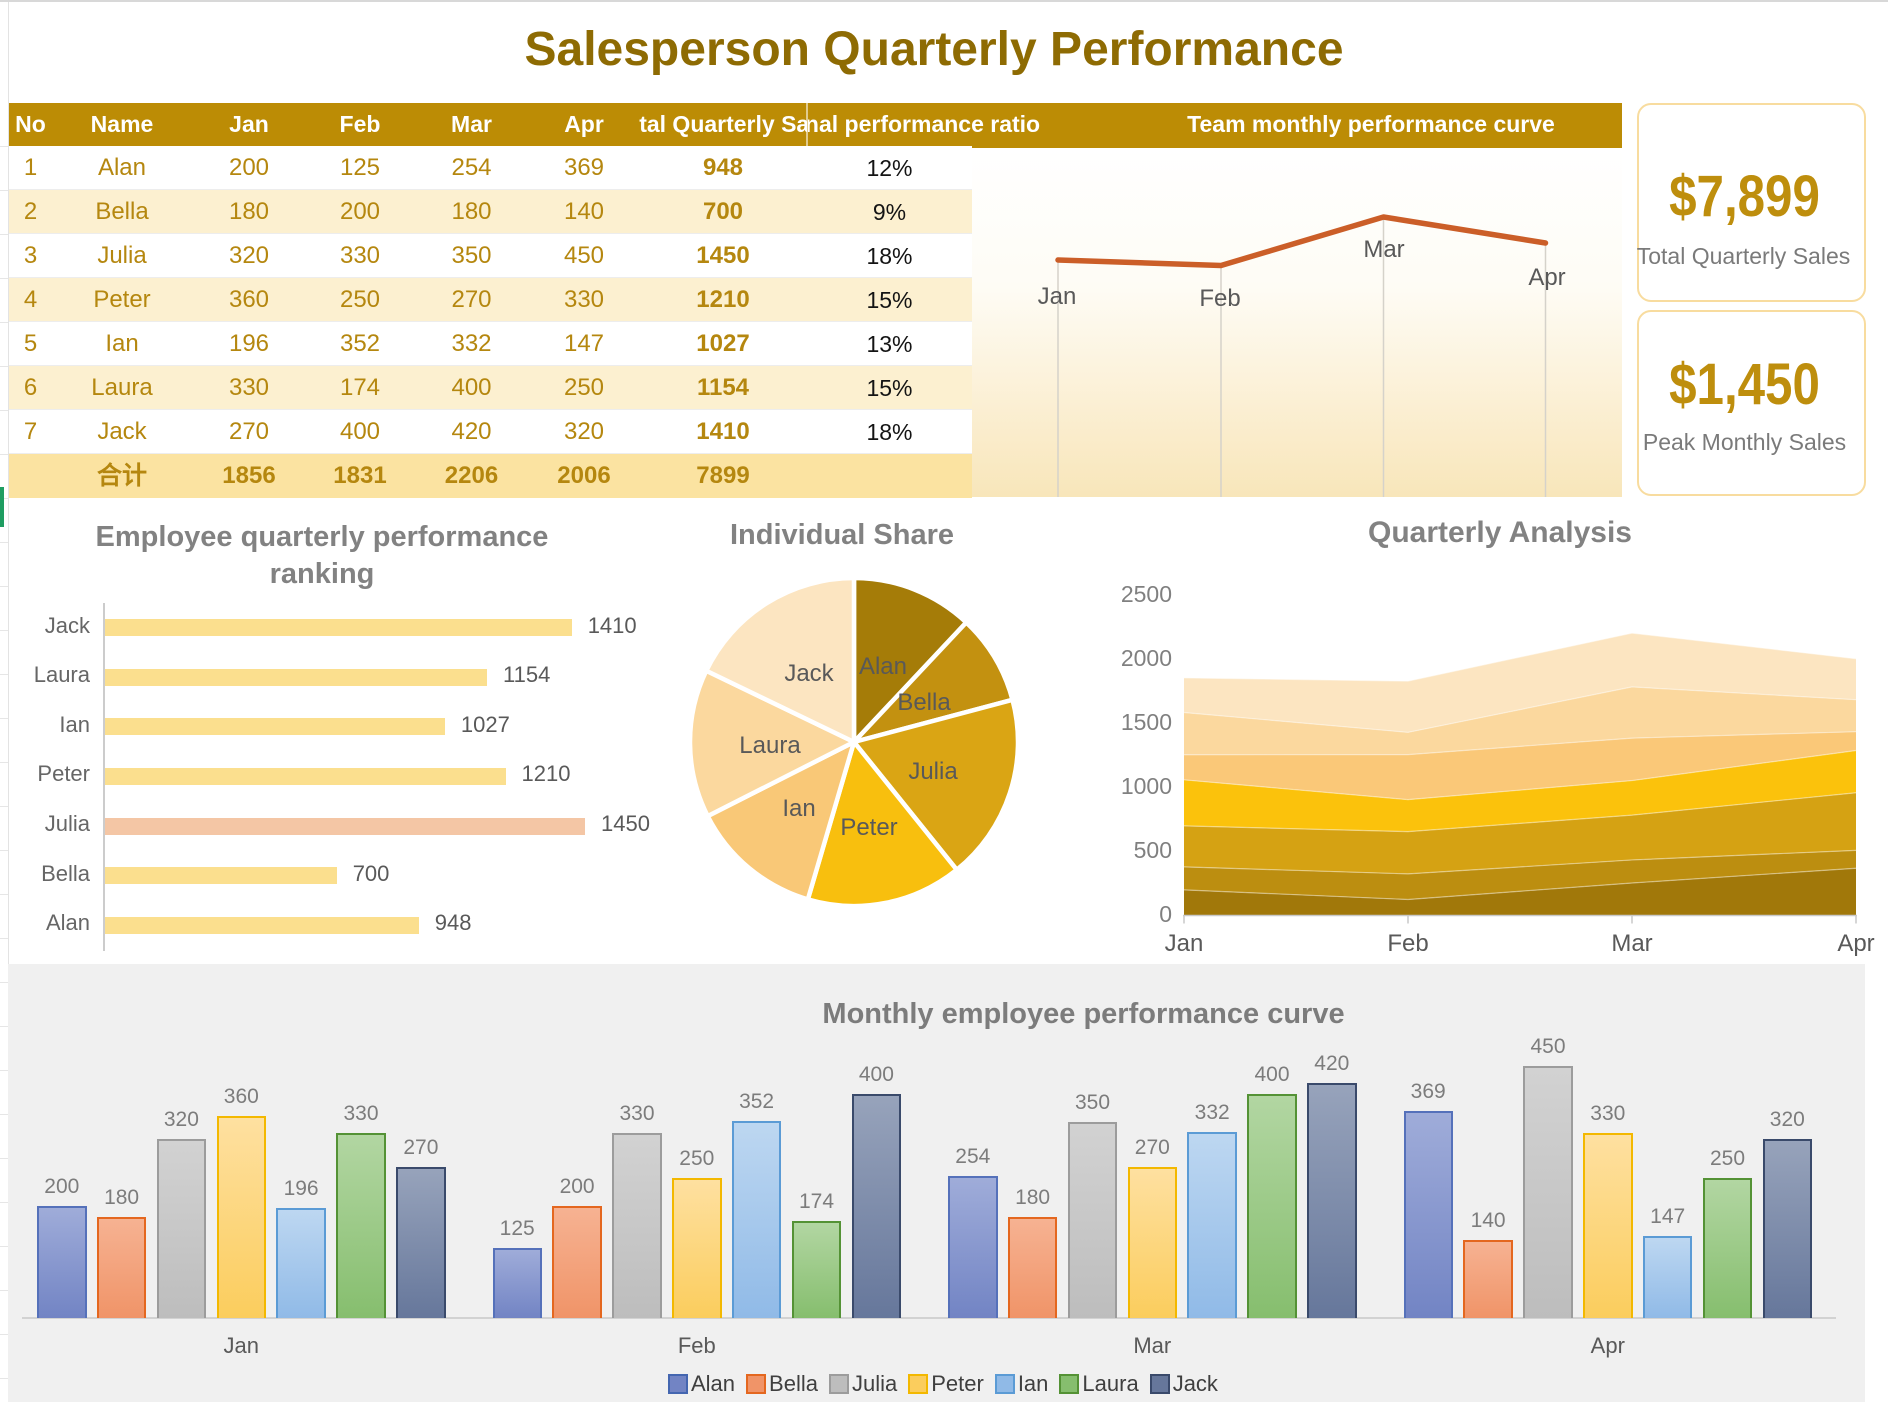  What do you see at coordinates (798, 808) in the screenshot?
I see `svg-text: Ian` at bounding box center [798, 808].